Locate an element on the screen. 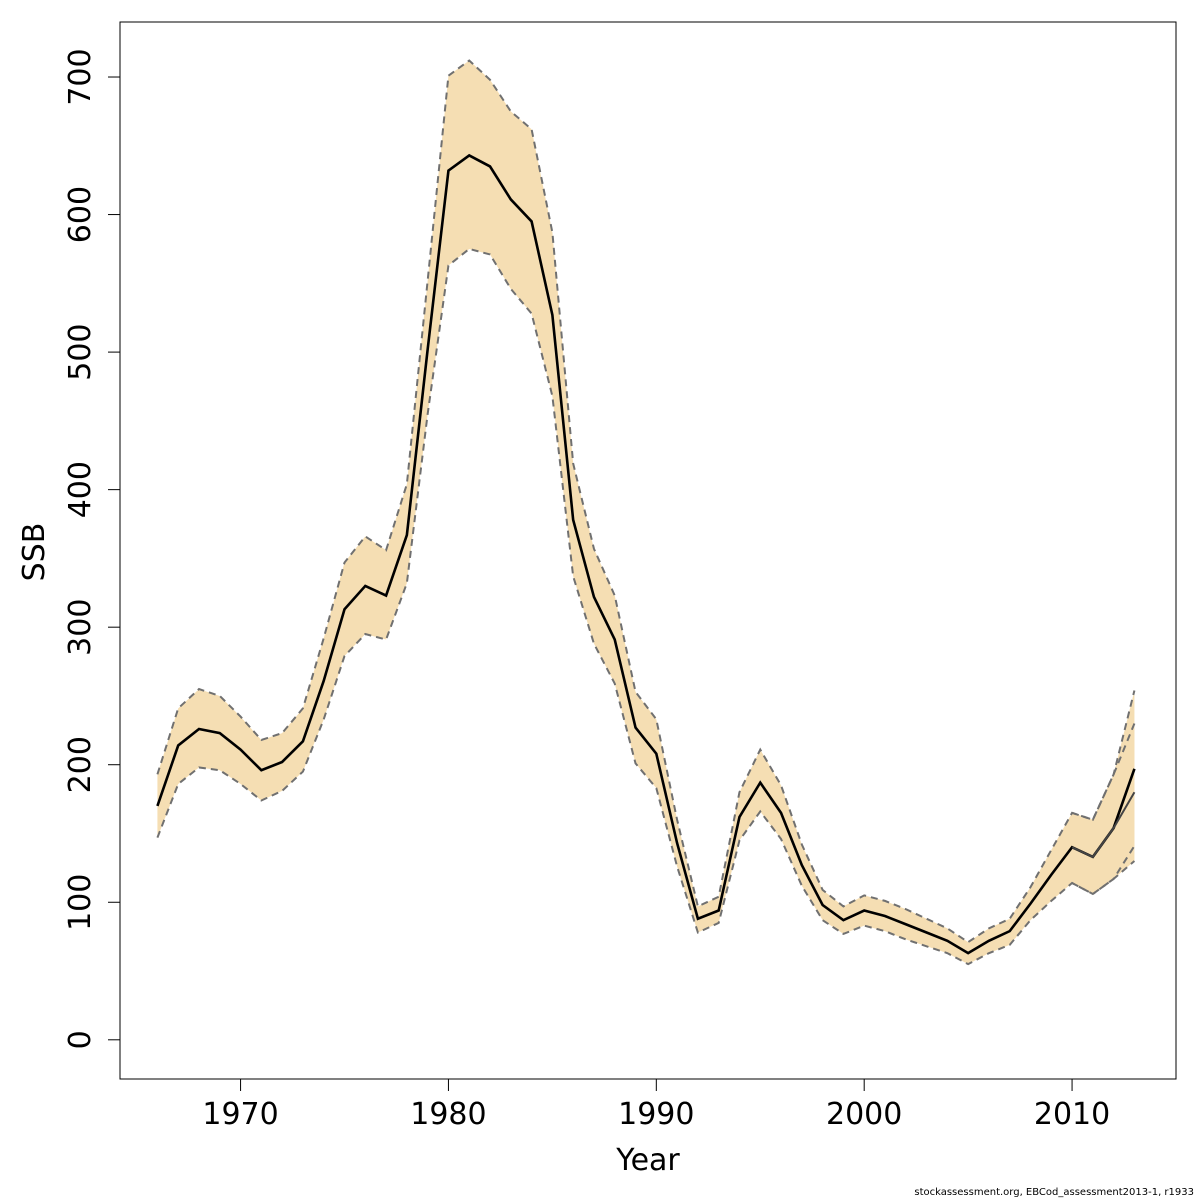 The width and height of the screenshot is (1200, 1200). x-tick-label: 2000 is located at coordinates (864, 1114).